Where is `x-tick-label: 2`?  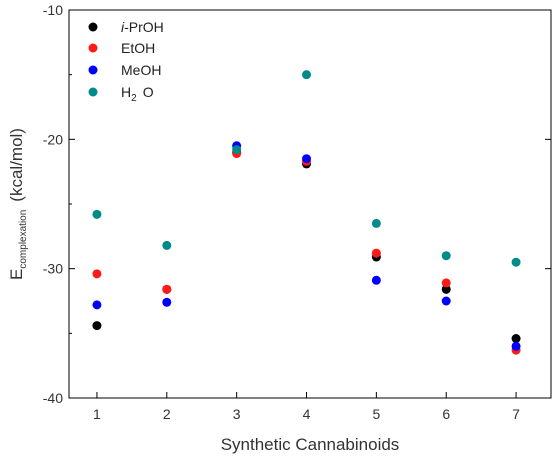 x-tick-label: 2 is located at coordinates (167, 414).